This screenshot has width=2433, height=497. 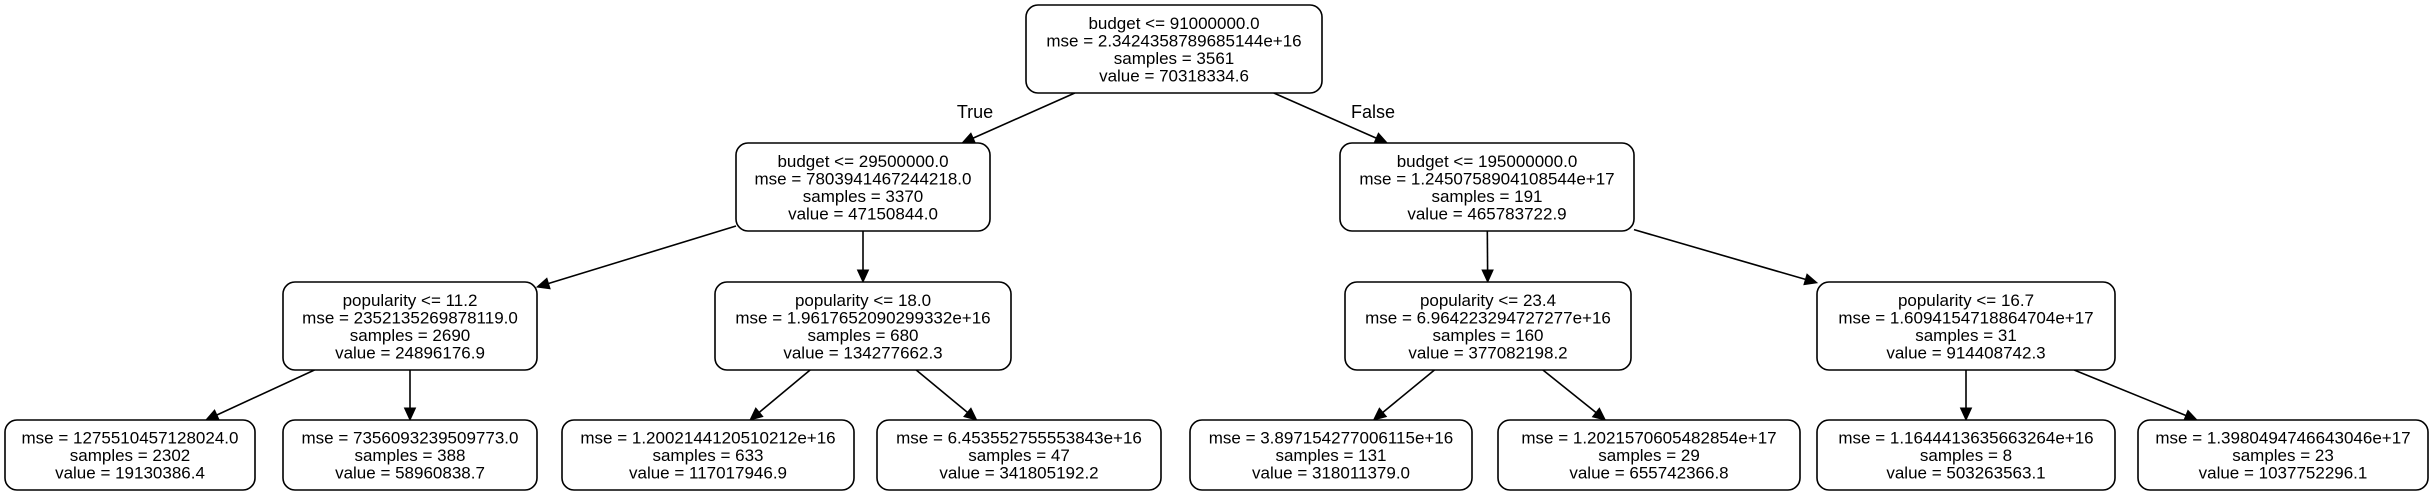 I want to click on node-text-line: mse = 7803941467244218.0, so click(x=863, y=178).